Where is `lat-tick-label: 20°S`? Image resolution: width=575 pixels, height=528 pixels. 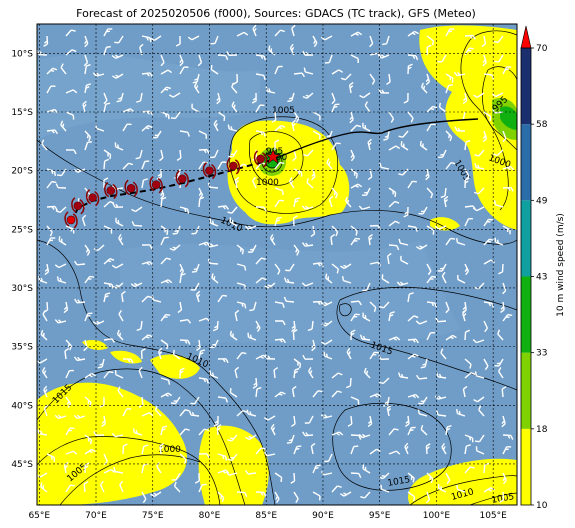 lat-tick-label: 20°S is located at coordinates (22, 172).